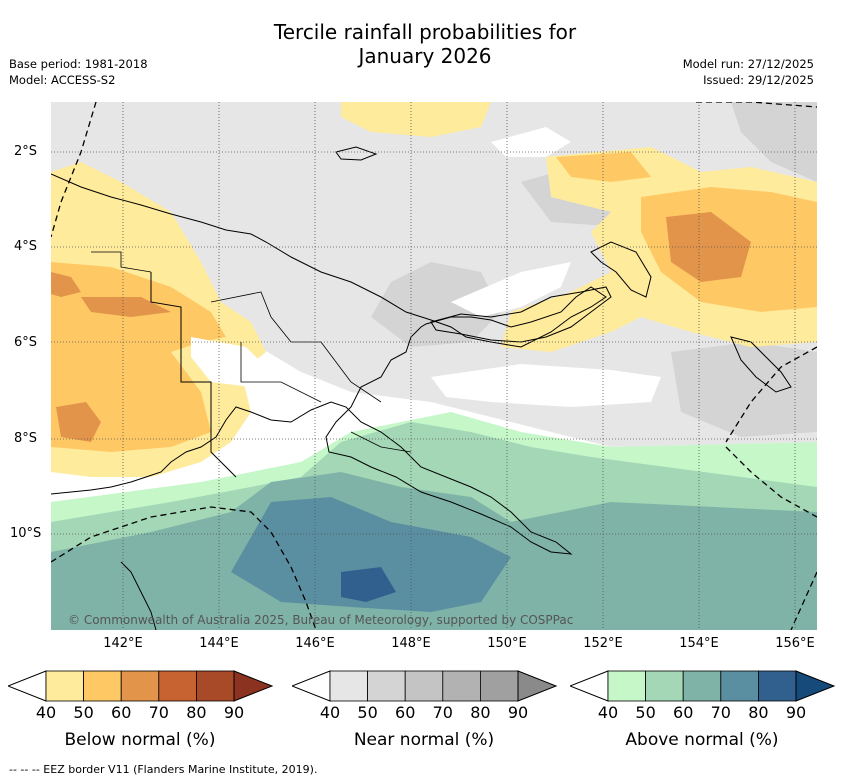  I want to click on lon-label: 144°E, so click(219, 643).